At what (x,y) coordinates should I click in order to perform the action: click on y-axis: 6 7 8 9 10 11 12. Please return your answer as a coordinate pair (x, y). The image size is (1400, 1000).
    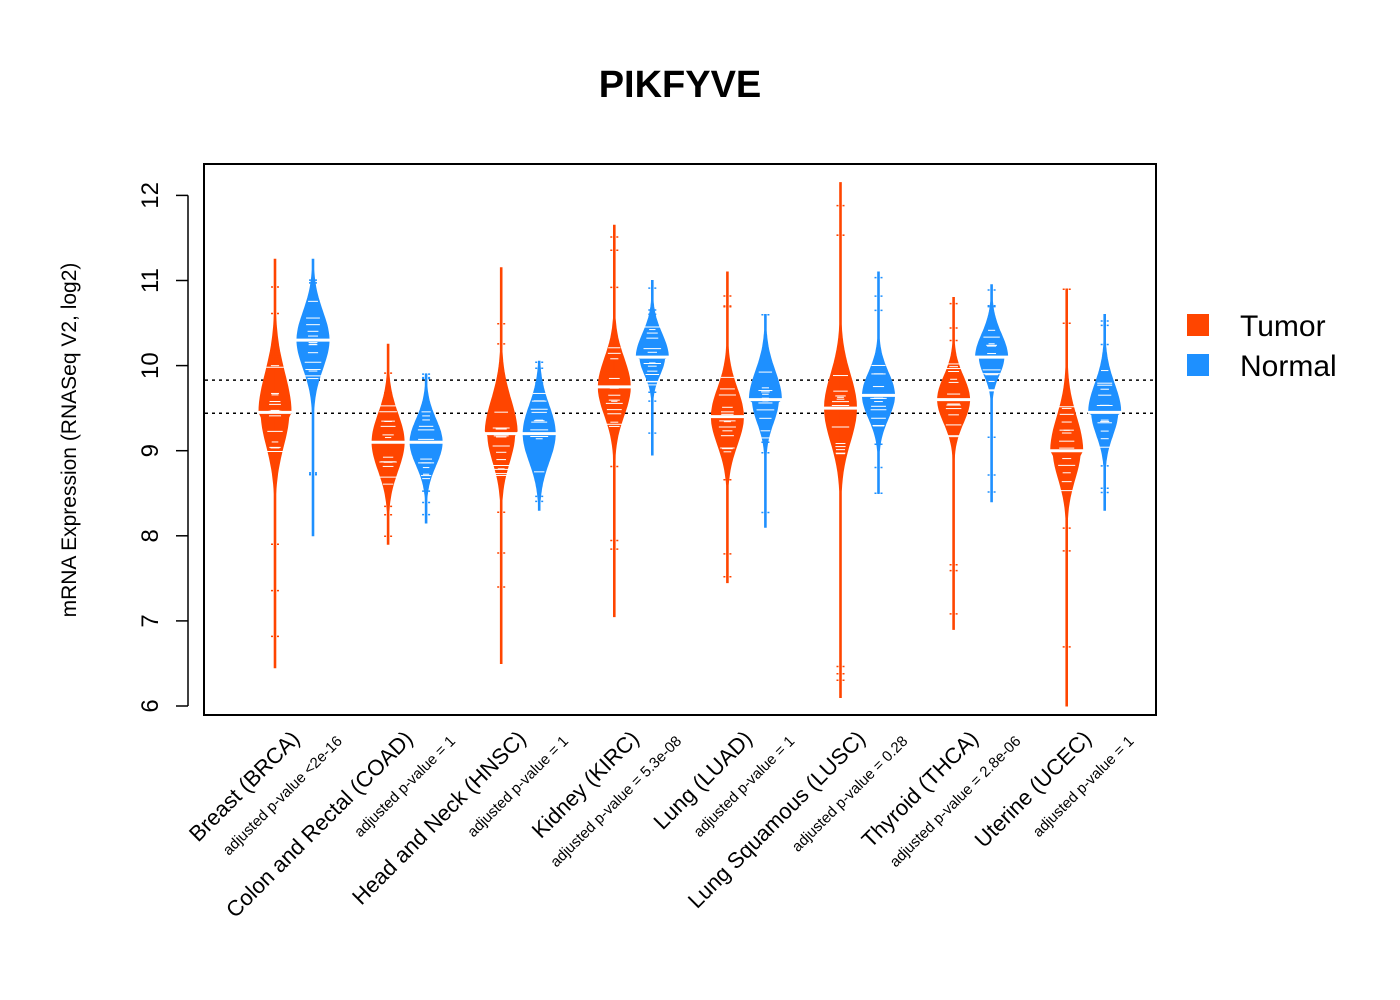
    Looking at the image, I should click on (163, 447).